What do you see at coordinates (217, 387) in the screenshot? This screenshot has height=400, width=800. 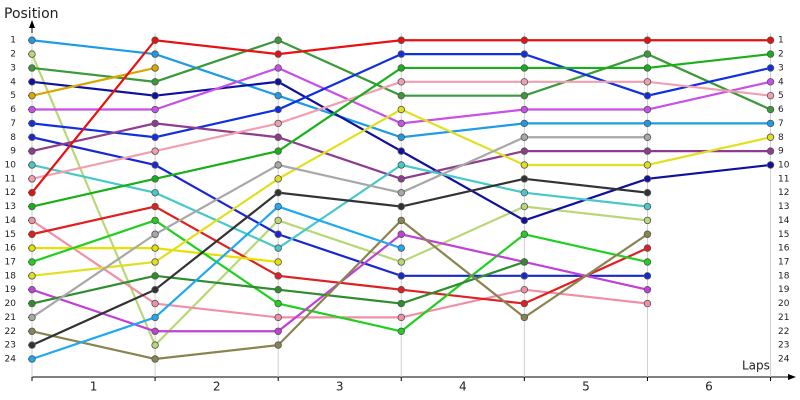 I see `x-tick-label: 2` at bounding box center [217, 387].